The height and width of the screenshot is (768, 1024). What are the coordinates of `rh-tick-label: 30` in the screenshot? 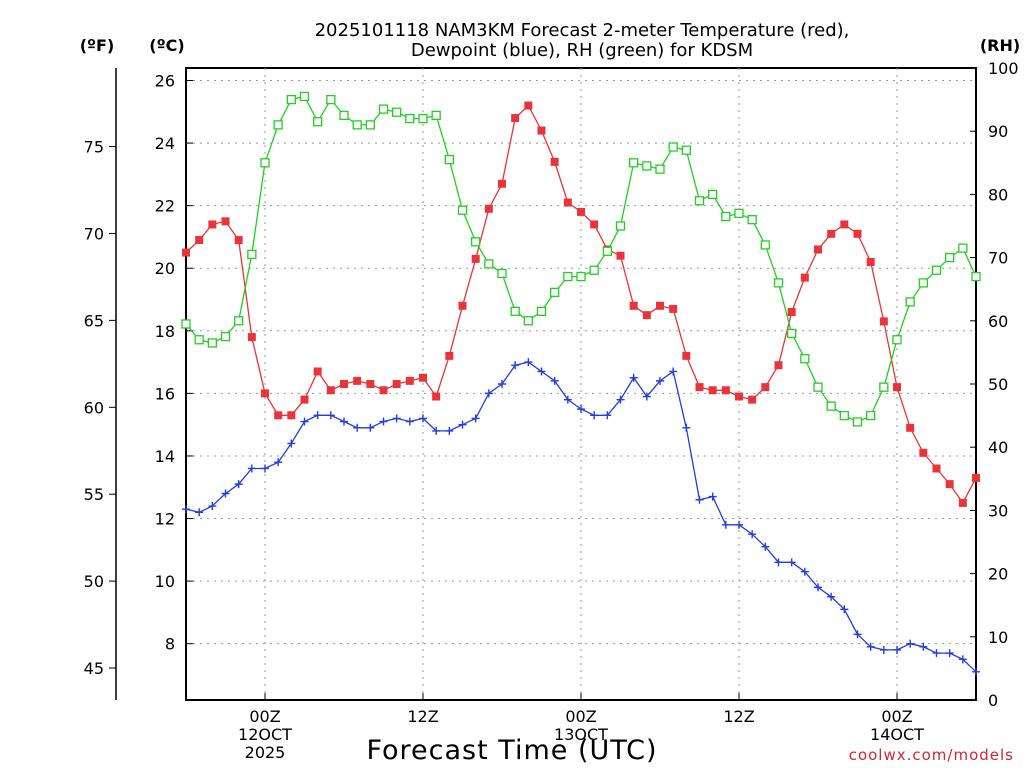 It's located at (998, 510).